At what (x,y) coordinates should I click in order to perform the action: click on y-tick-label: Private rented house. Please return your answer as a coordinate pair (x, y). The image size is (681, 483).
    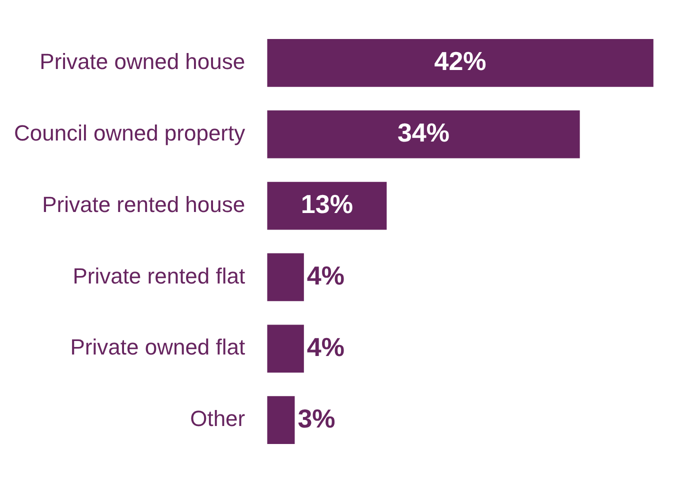
    Looking at the image, I should click on (144, 204).